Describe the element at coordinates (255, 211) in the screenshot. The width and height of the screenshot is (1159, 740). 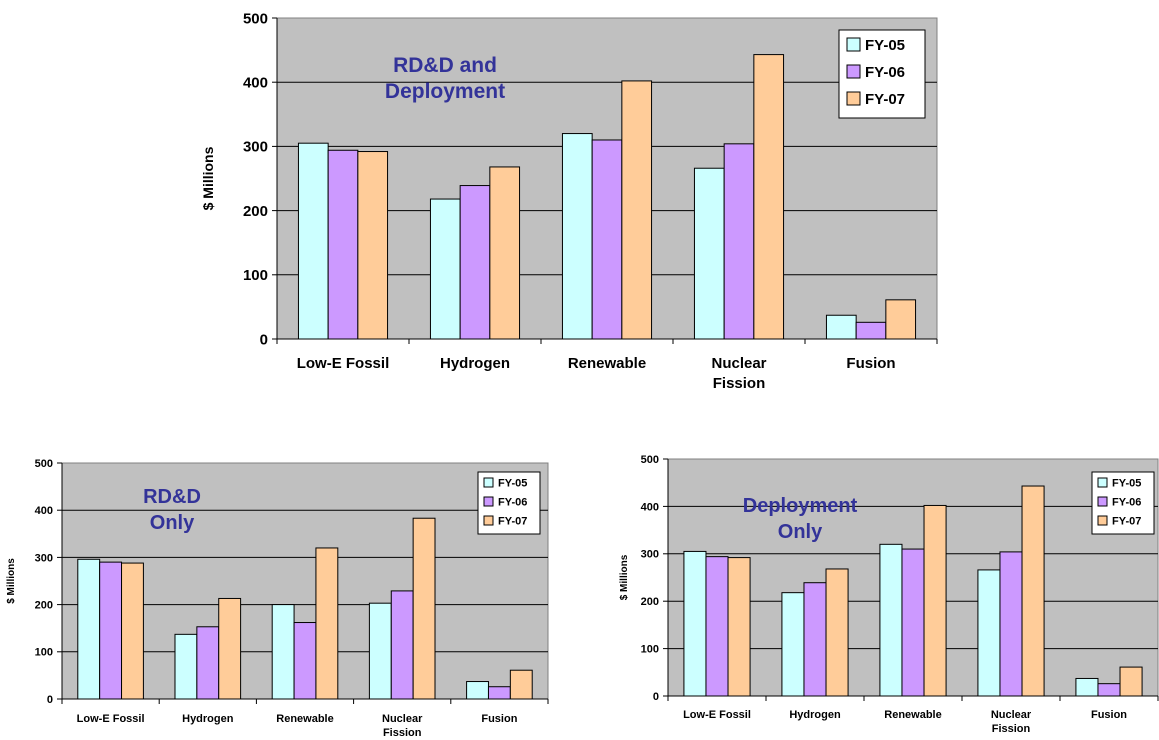
I see `y-tick-label: 200` at that location.